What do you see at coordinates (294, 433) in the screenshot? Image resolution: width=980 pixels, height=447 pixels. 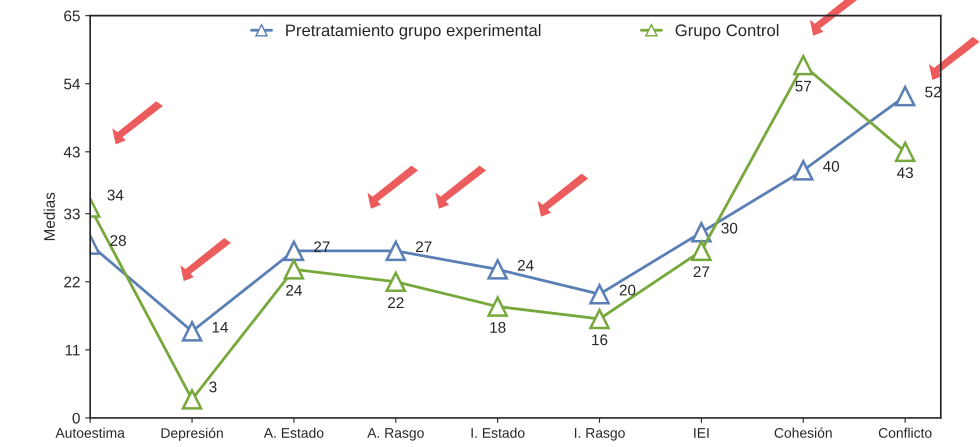 I see `x-tick-label: A. Estado` at bounding box center [294, 433].